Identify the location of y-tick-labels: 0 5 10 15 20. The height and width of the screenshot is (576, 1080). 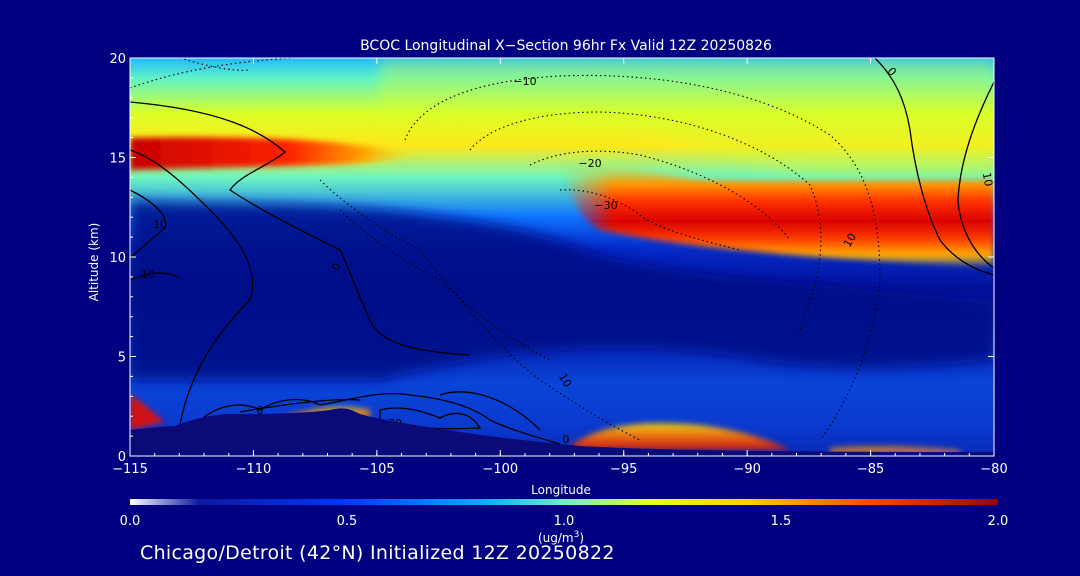
(117, 258).